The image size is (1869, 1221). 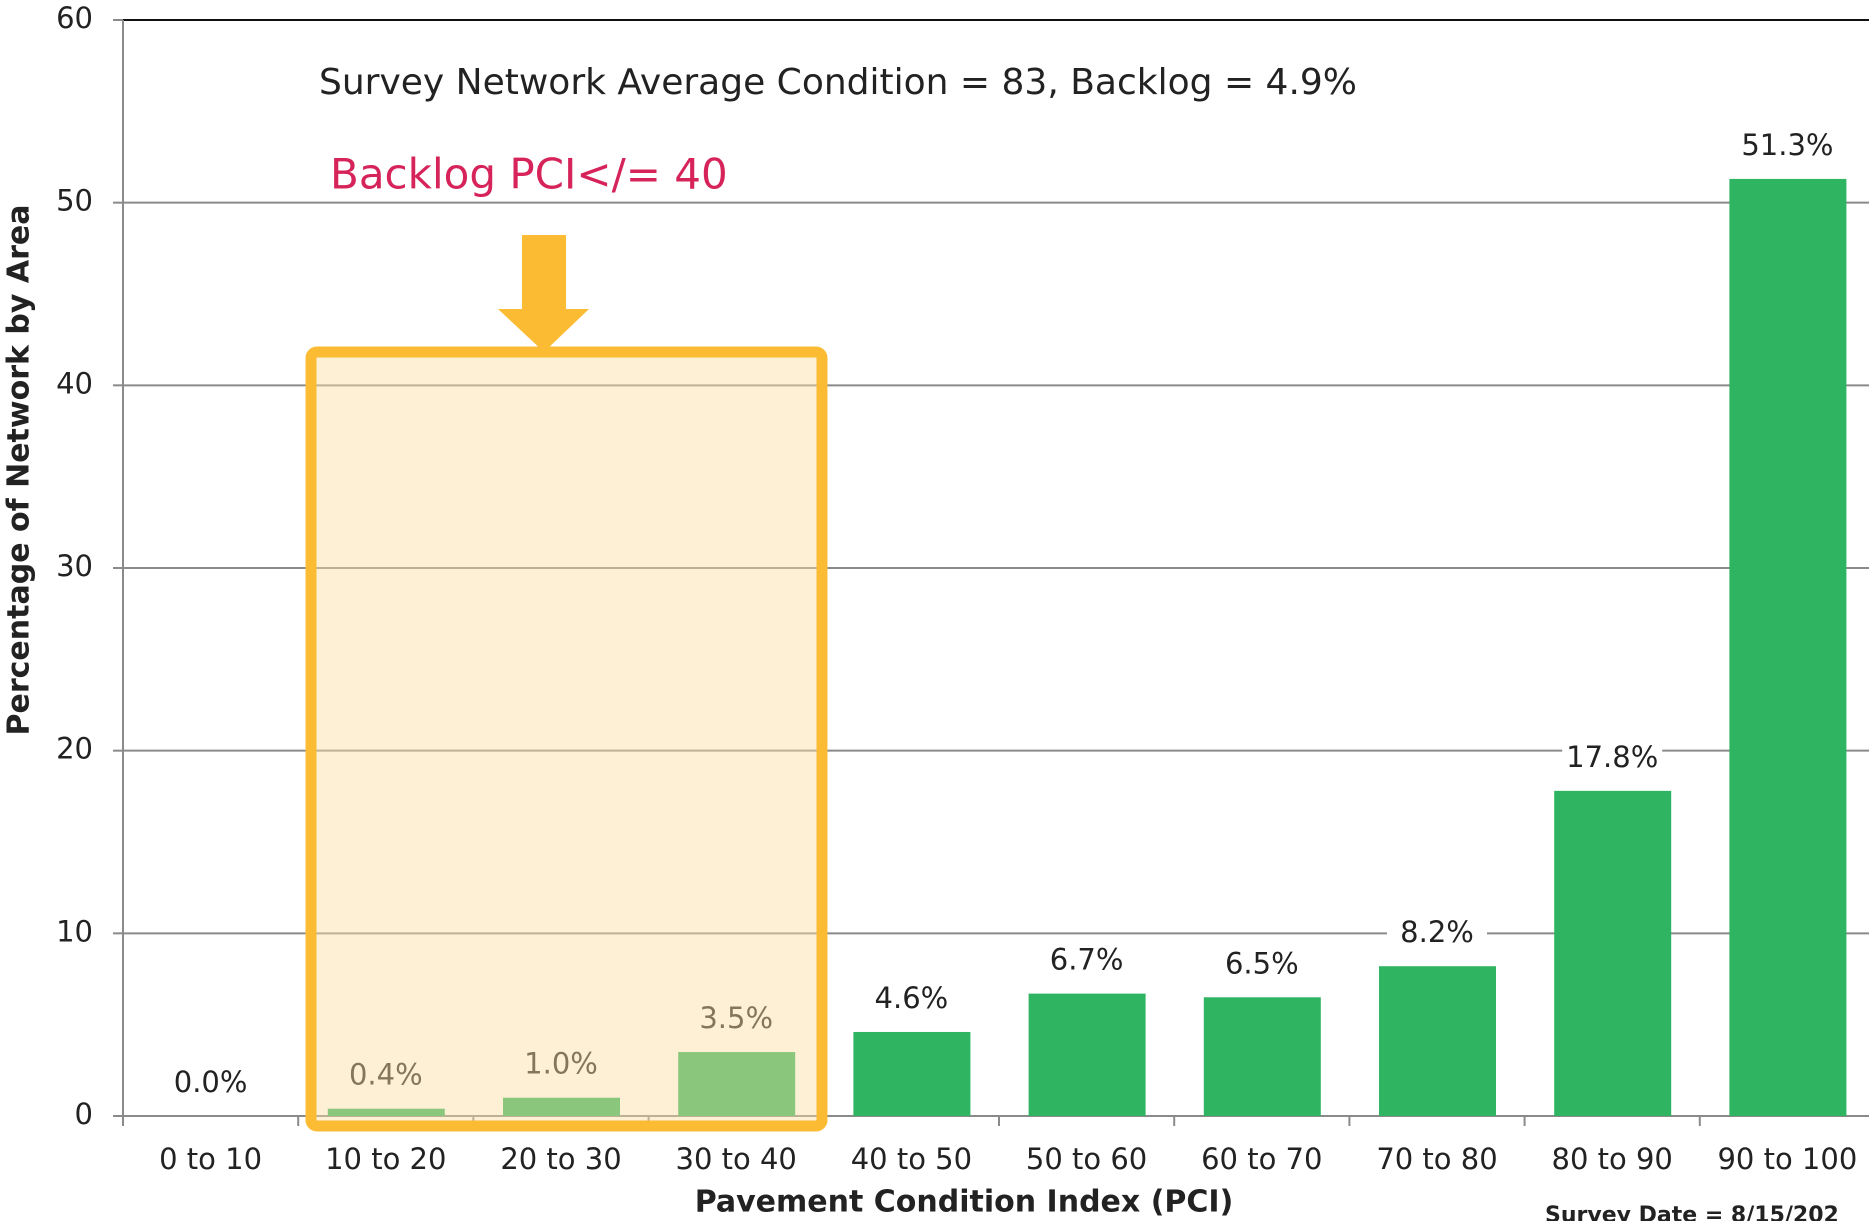 I want to click on y-tick-label: 10, so click(x=74, y=931).